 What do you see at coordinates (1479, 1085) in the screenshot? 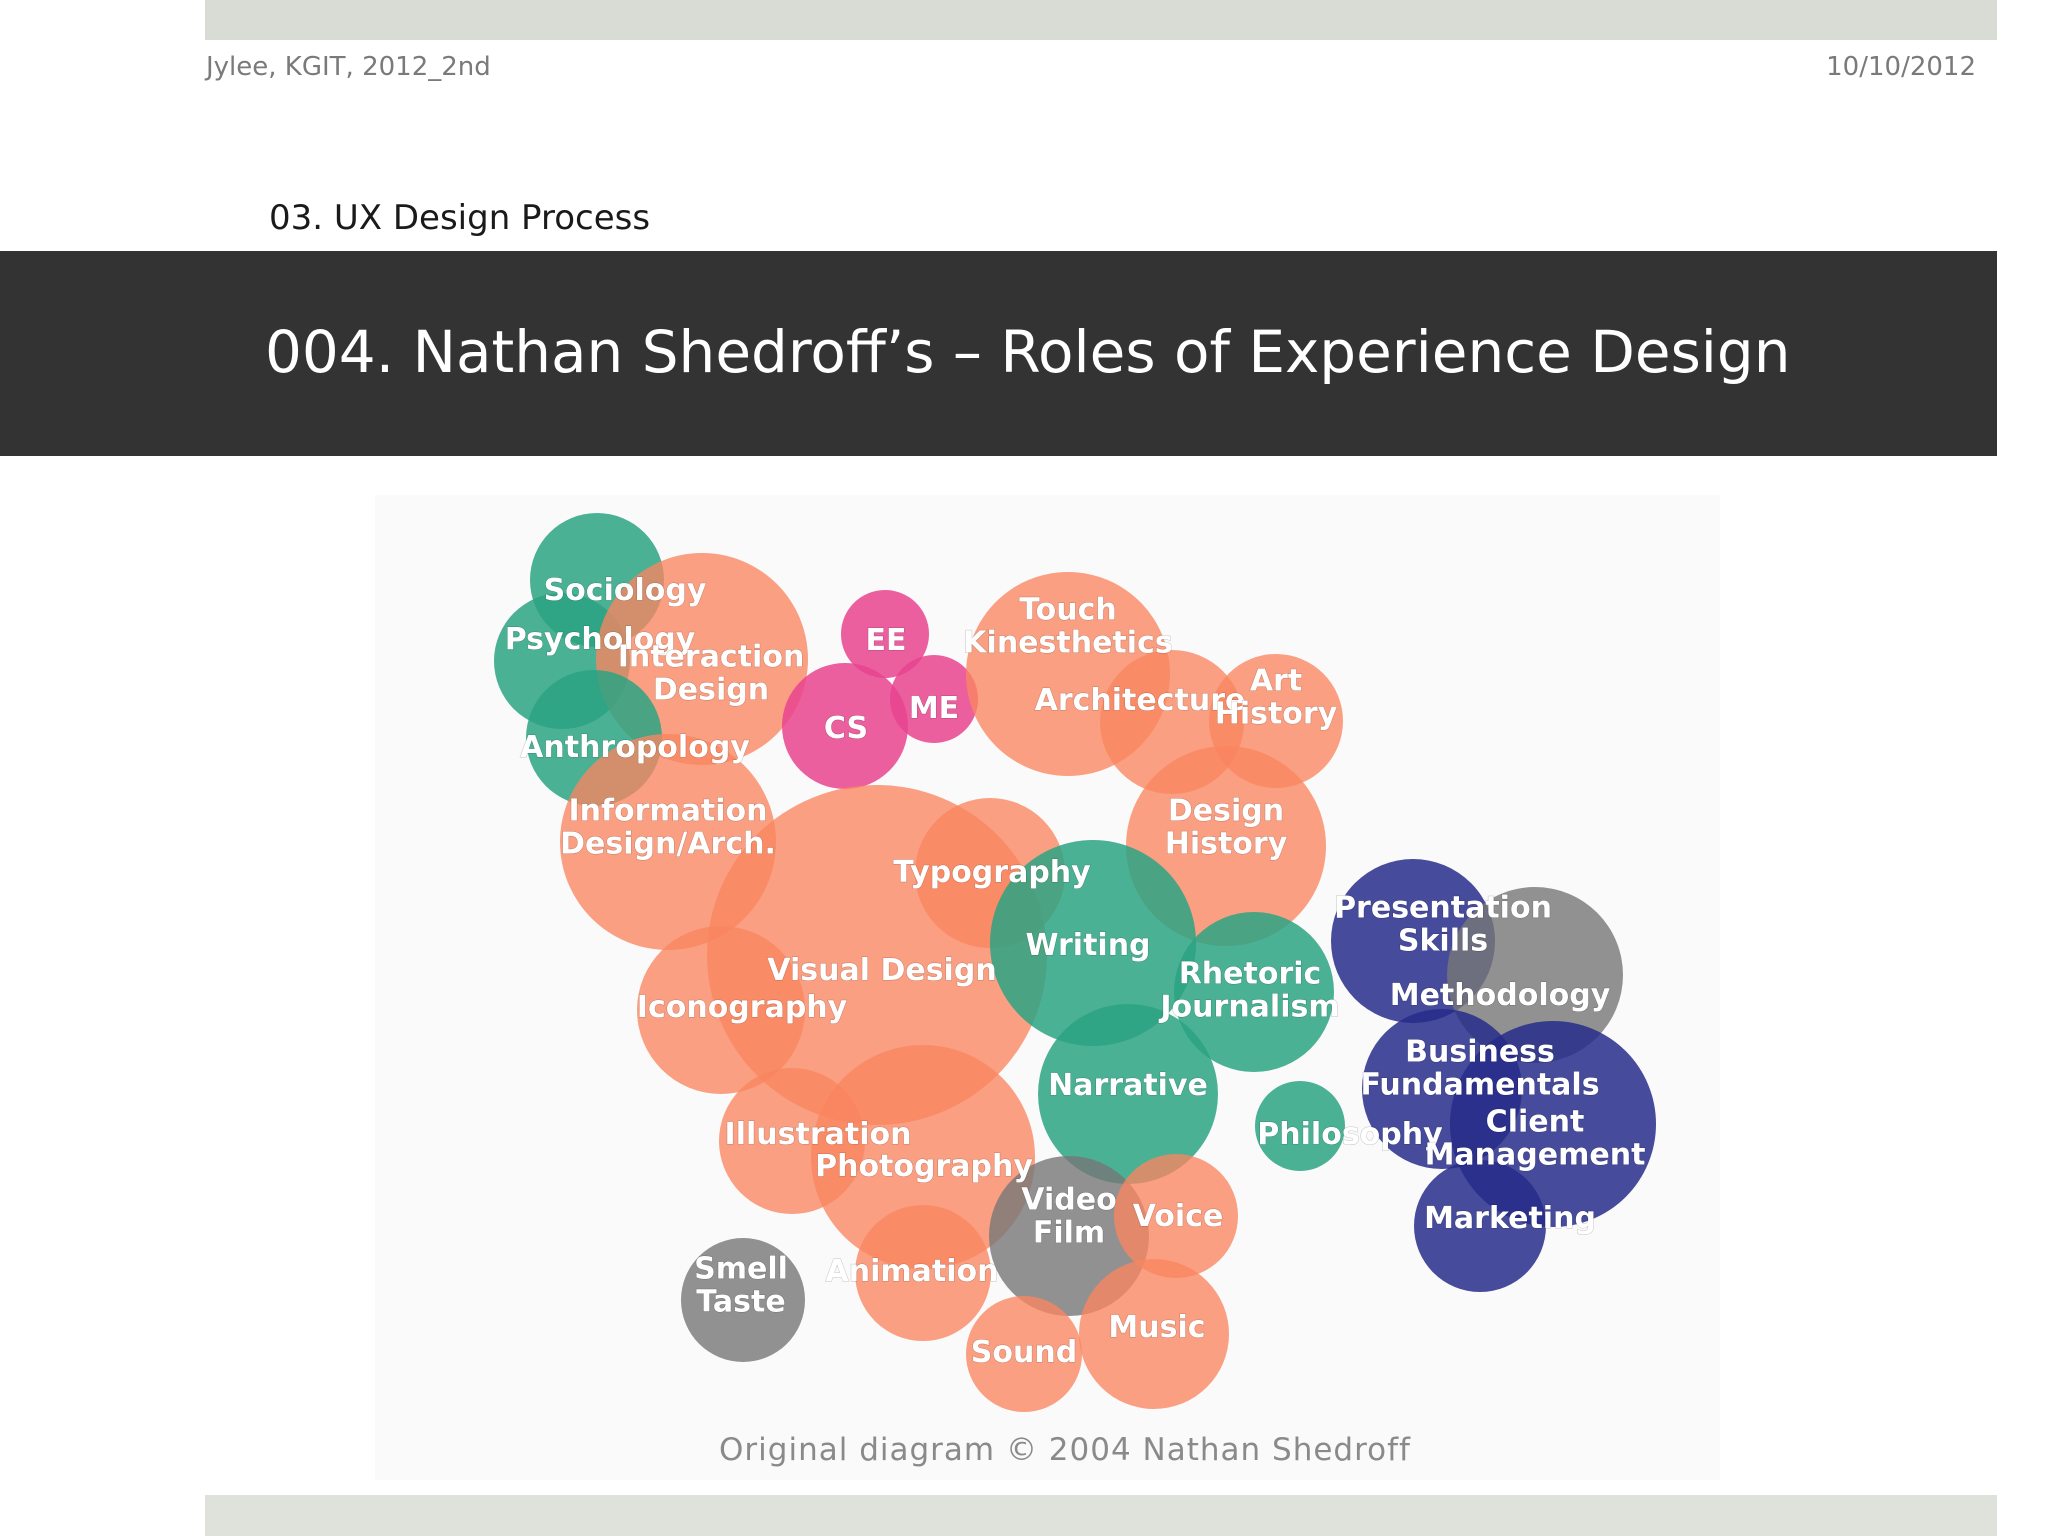
I see `bubble-label-line: Fundamentals` at bounding box center [1479, 1085].